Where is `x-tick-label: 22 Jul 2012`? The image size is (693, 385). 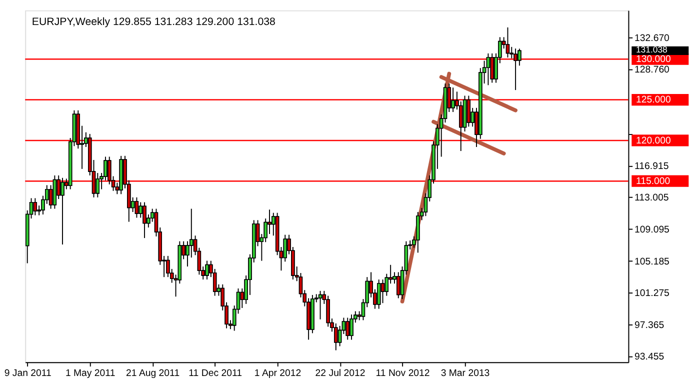 x-tick-label: 22 Jul 2012 is located at coordinates (340, 374).